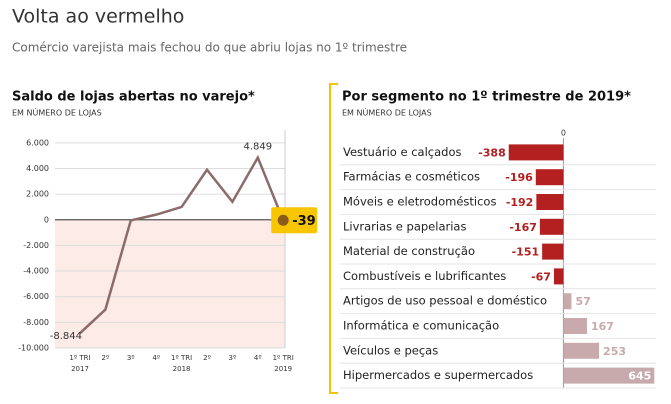 The image size is (671, 404). Describe the element at coordinates (614, 351) in the screenshot. I see `value-label: 253` at that location.